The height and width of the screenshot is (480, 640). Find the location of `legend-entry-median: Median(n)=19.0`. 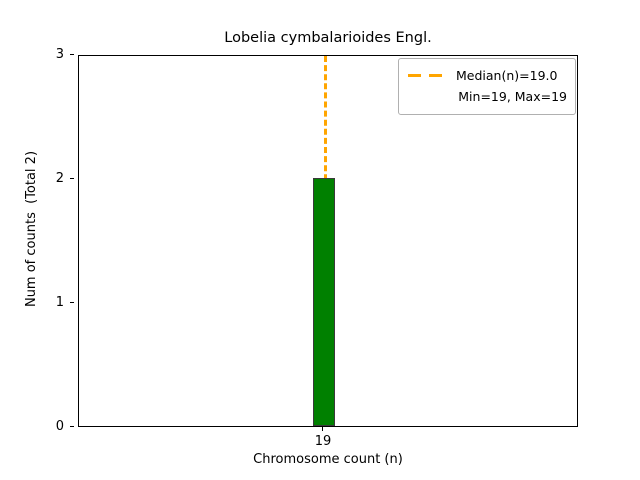

legend-entry-median: Median(n)=19.0 is located at coordinates (487, 75).